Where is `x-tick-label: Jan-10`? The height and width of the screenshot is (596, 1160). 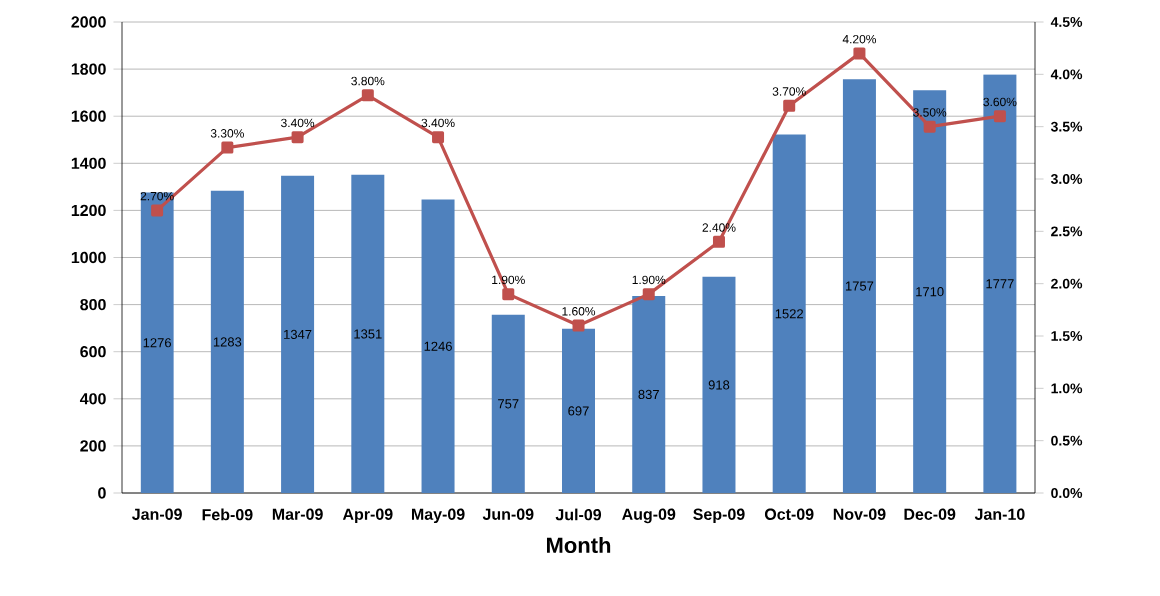 x-tick-label: Jan-10 is located at coordinates (999, 514).